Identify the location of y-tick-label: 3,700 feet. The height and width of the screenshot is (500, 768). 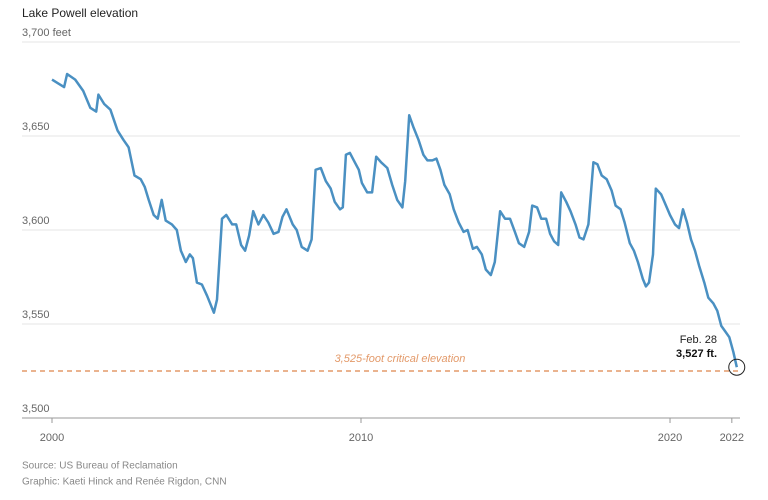
(46, 33).